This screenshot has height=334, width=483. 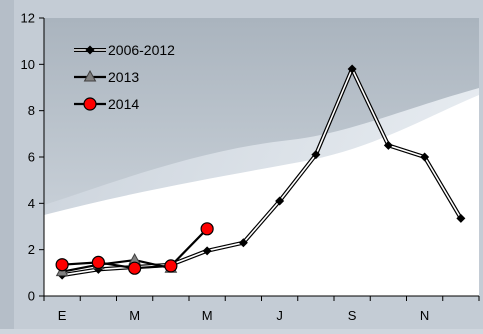 I want to click on legend-label: 2013, so click(x=123, y=77).